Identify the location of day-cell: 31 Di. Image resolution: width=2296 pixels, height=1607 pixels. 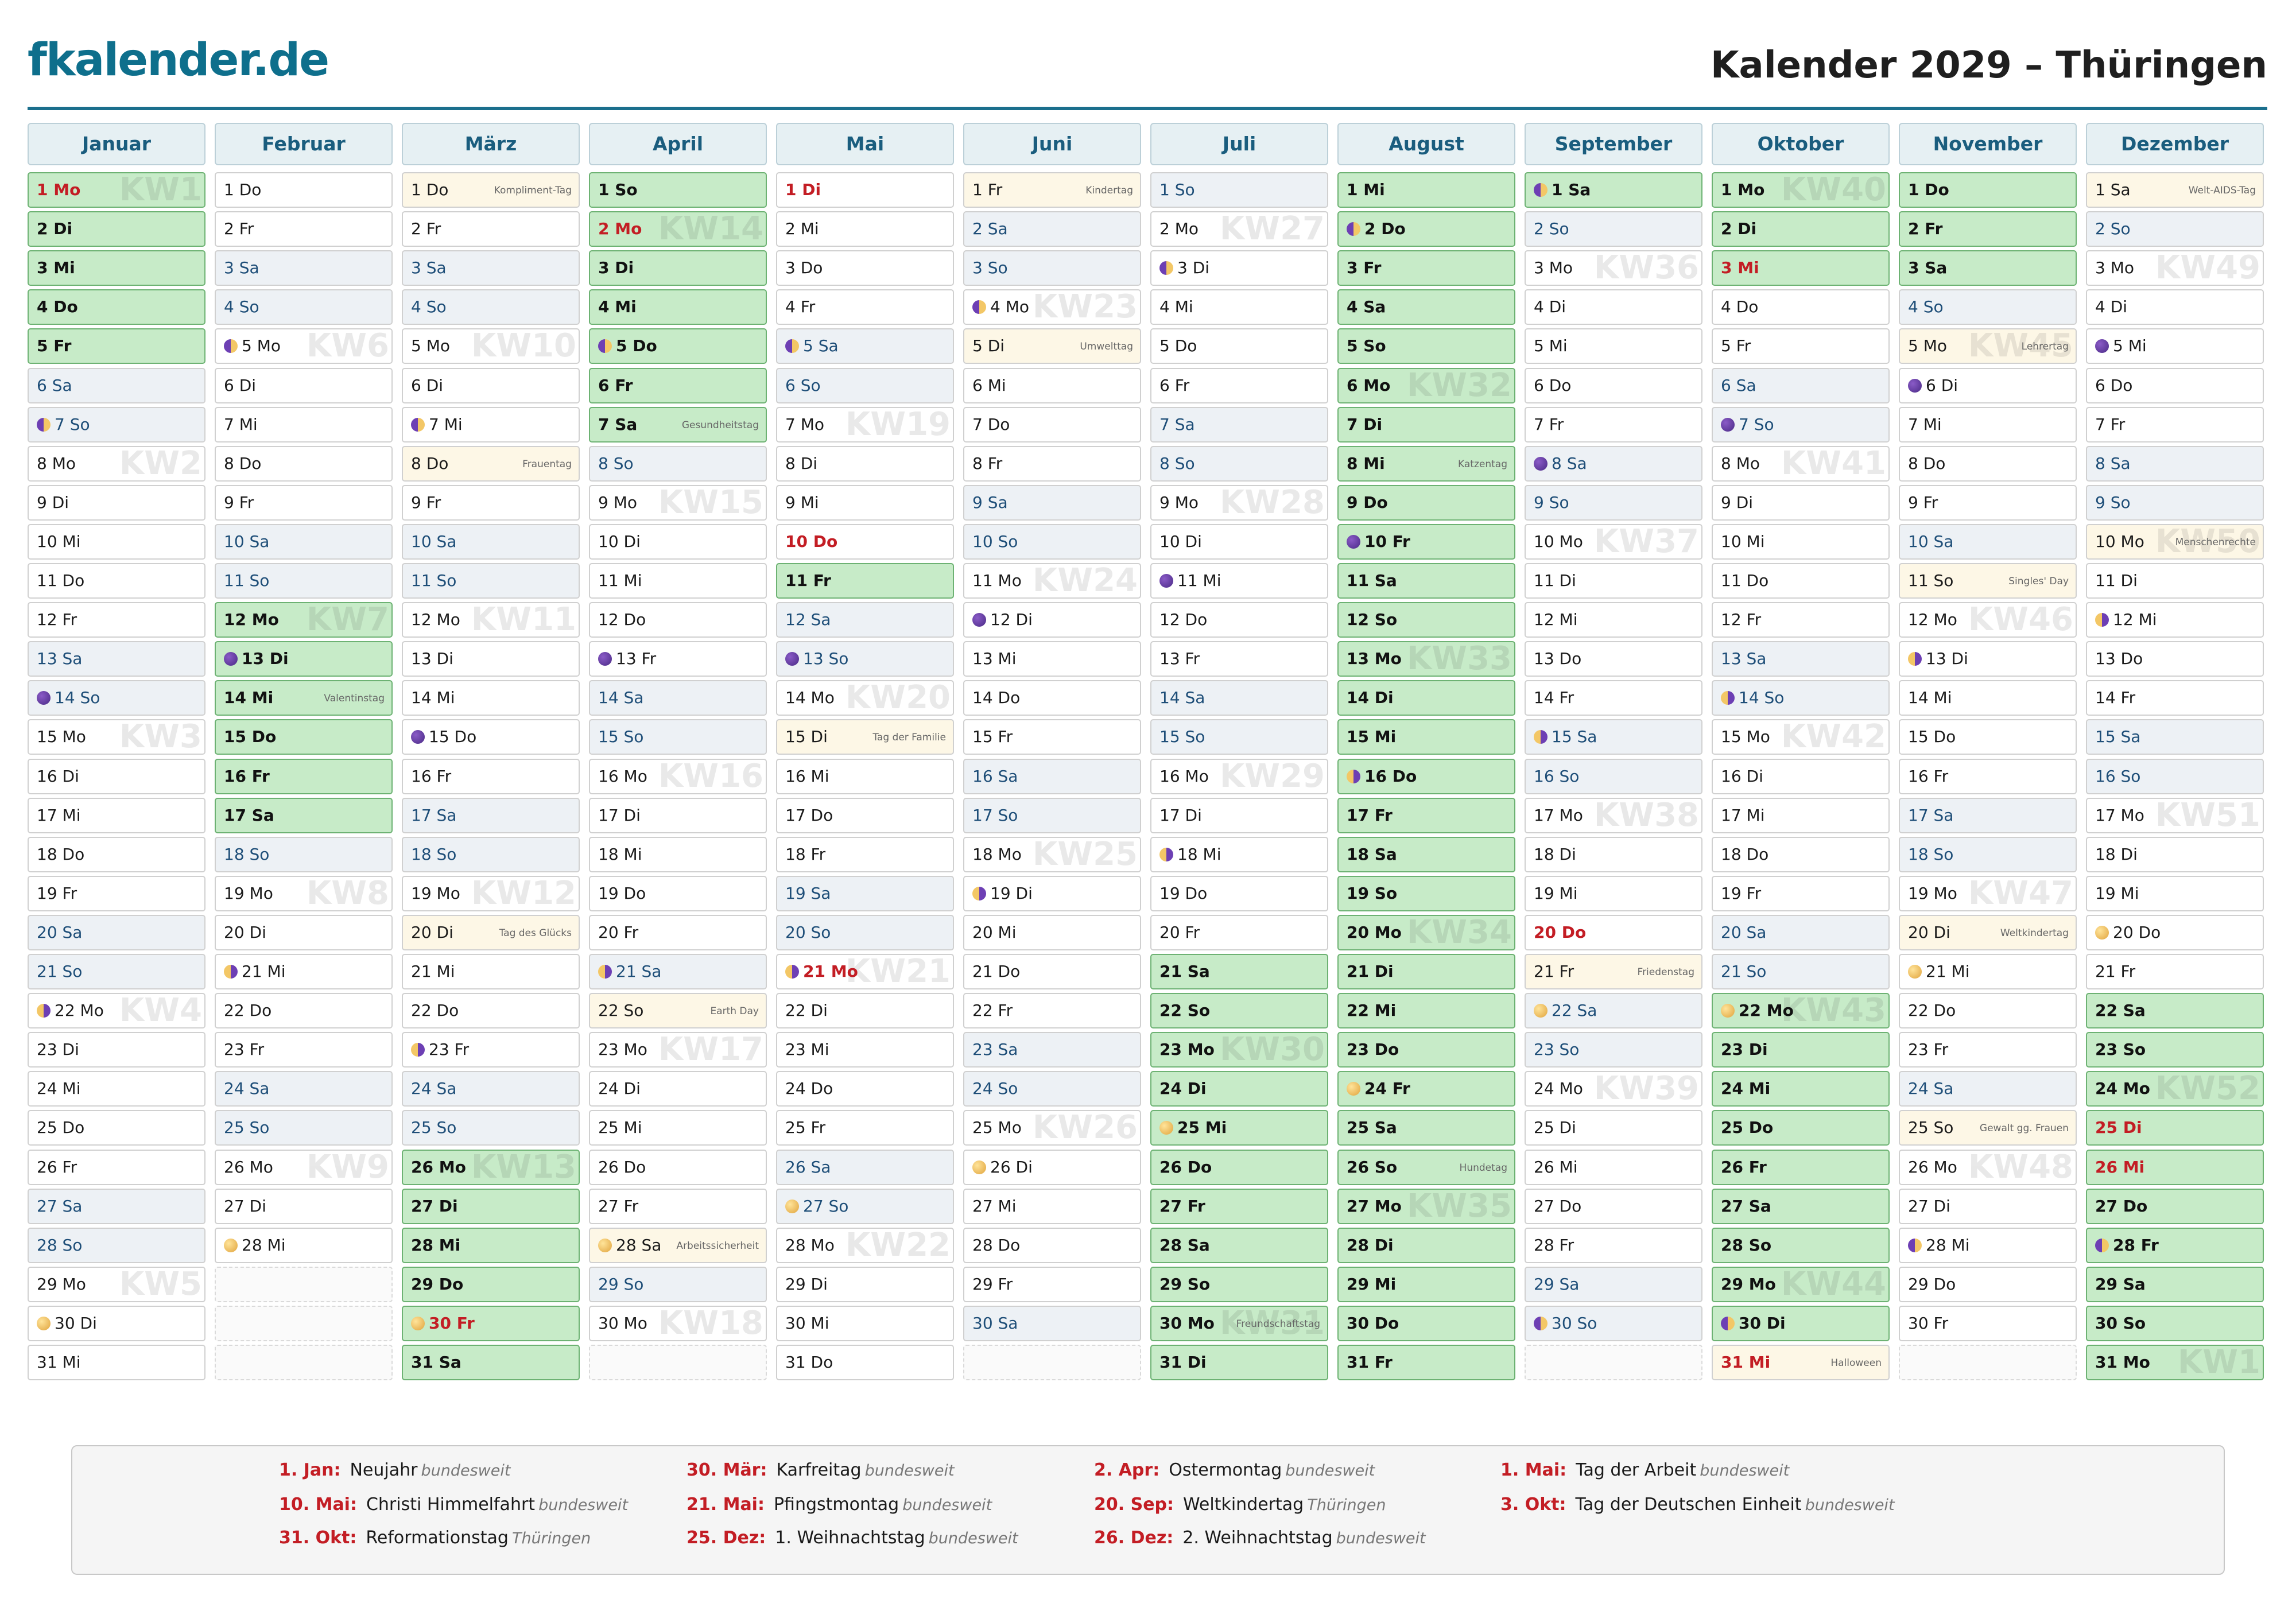
(1239, 1362).